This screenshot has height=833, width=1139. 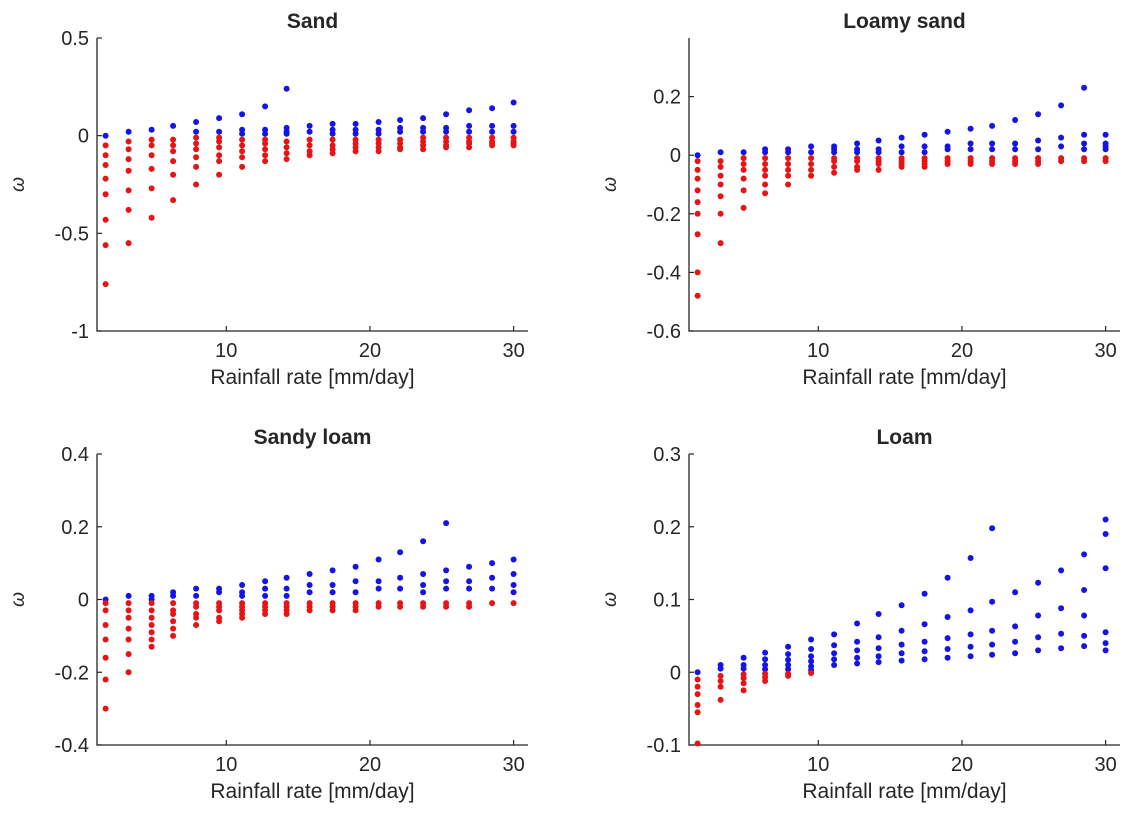 What do you see at coordinates (667, 601) in the screenshot?
I see `y-tick-label: 0.1` at bounding box center [667, 601].